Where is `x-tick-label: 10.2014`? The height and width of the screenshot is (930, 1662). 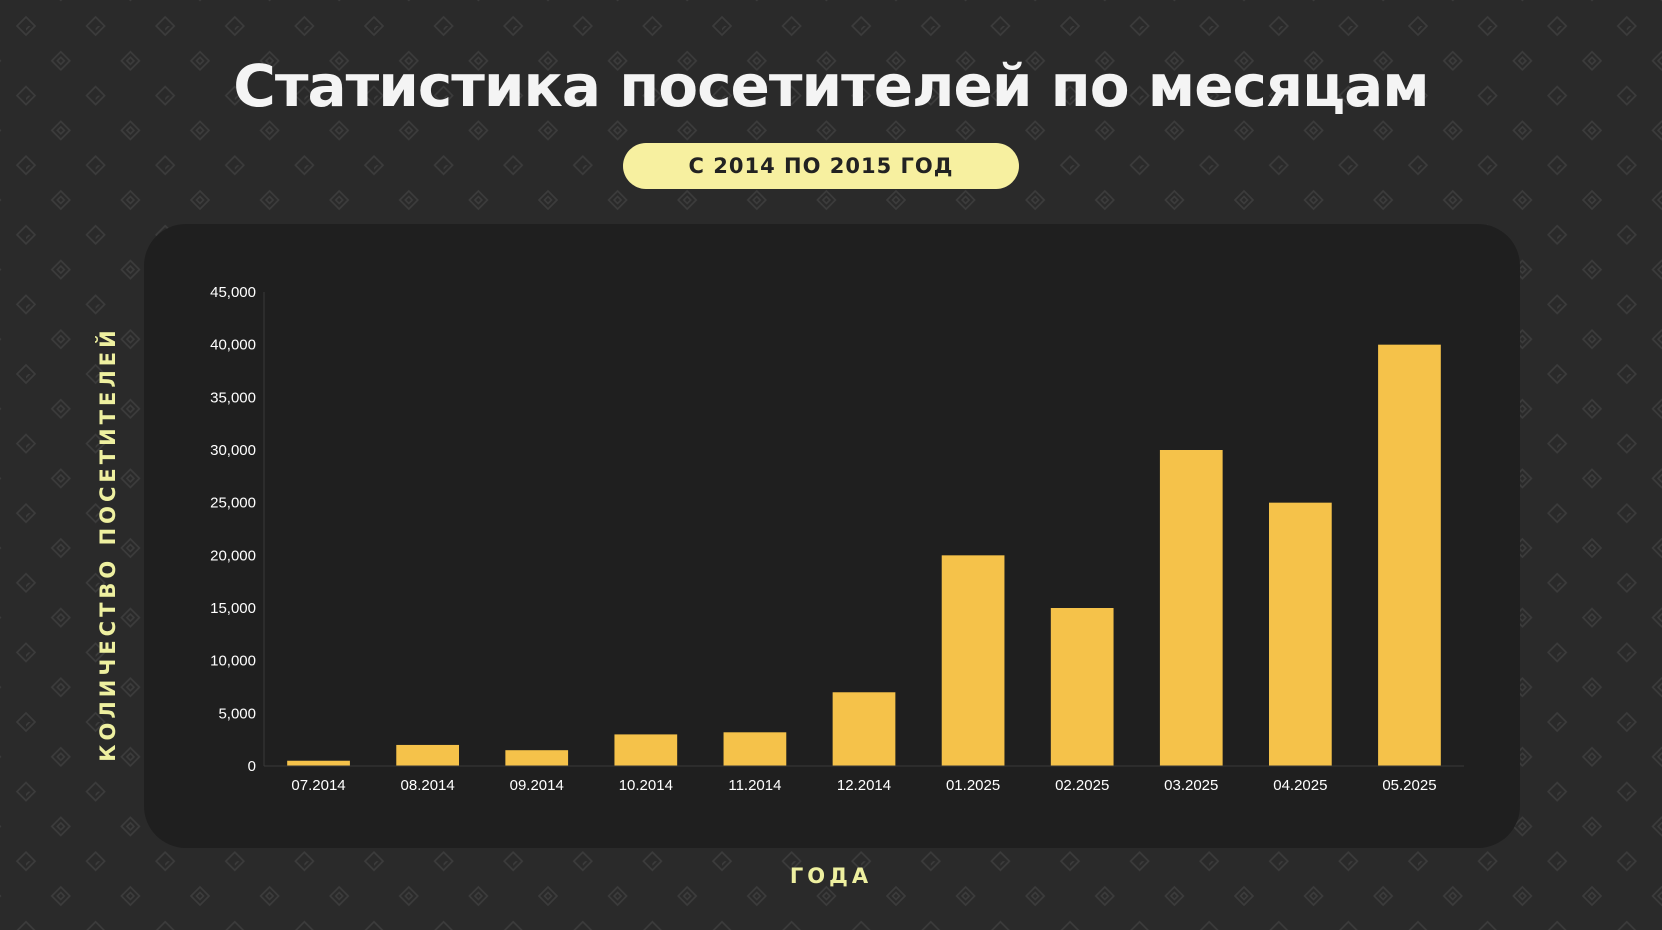
x-tick-label: 10.2014 is located at coordinates (646, 785).